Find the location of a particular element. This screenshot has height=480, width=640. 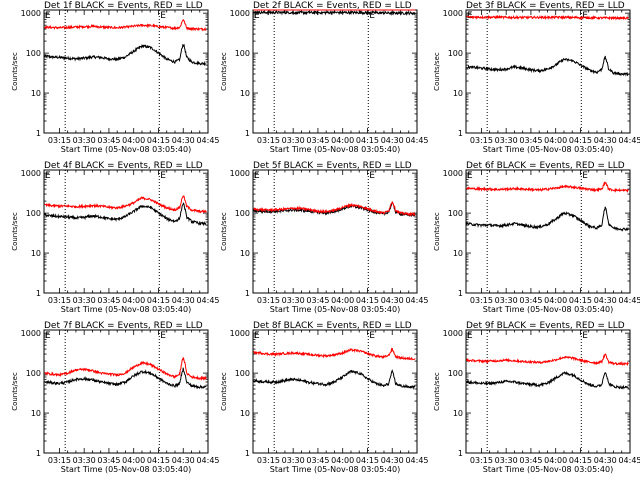

panel-title: Det 7f BLACK = Events, RED = LLD is located at coordinates (123, 326).